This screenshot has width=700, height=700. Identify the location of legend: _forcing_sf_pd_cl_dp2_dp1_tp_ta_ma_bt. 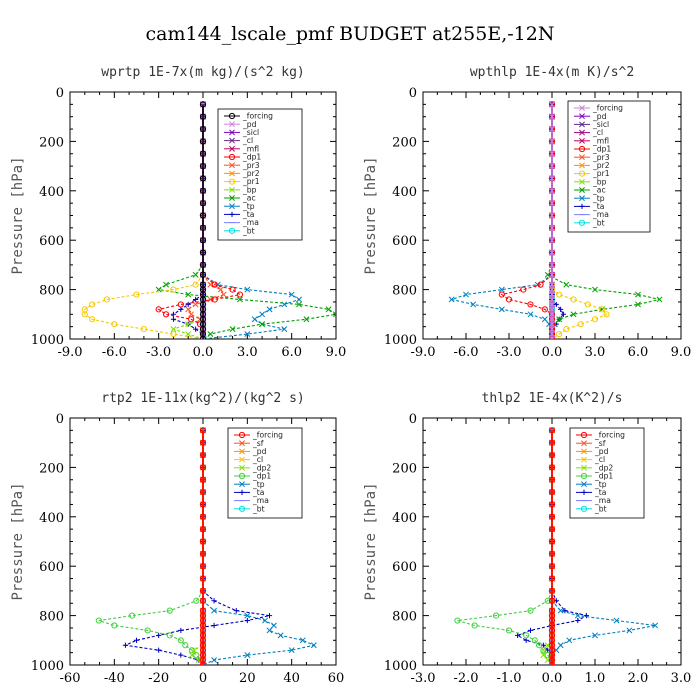
(265, 473).